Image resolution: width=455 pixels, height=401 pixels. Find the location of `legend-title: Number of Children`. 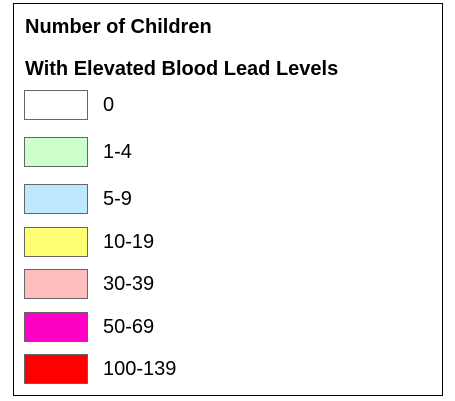

legend-title: Number of Children is located at coordinates (118, 27).